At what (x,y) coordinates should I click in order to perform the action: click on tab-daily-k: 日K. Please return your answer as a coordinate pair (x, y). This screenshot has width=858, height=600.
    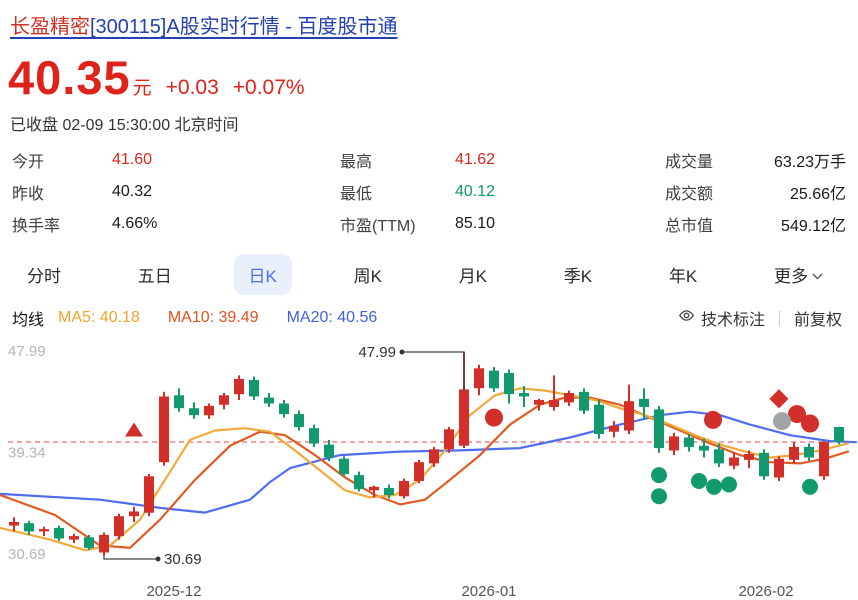
    Looking at the image, I should click on (262, 274).